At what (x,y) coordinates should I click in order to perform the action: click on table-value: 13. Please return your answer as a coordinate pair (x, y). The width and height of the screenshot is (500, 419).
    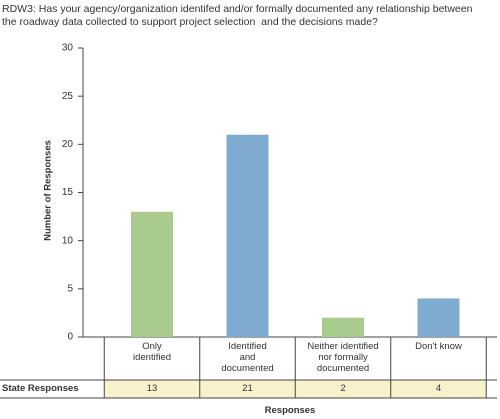
    Looking at the image, I should click on (152, 388).